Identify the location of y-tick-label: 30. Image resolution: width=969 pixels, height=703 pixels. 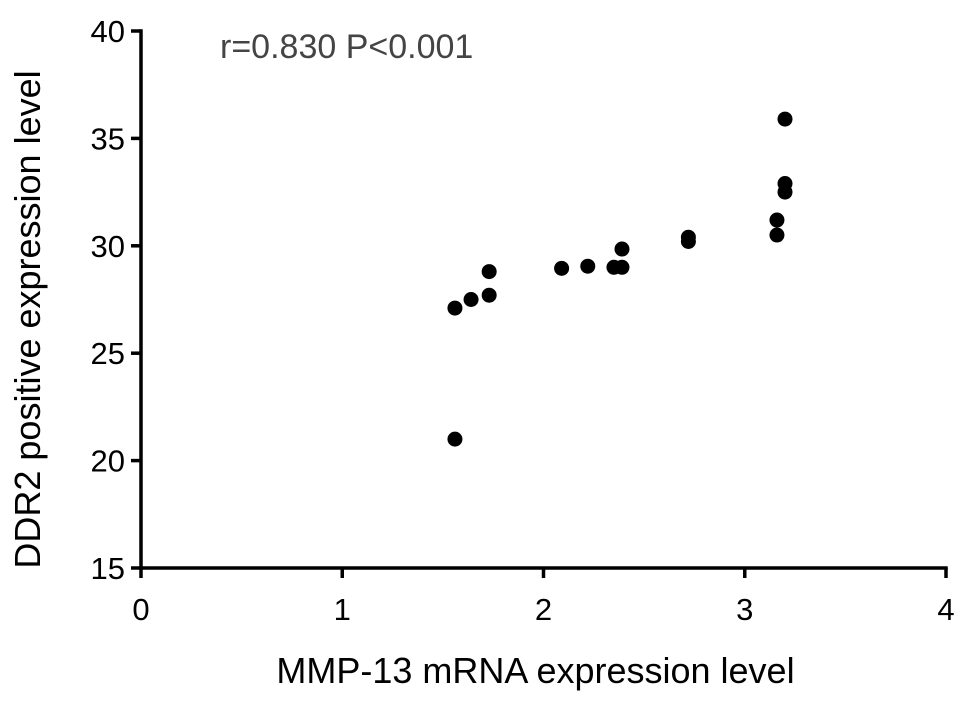
(108, 246).